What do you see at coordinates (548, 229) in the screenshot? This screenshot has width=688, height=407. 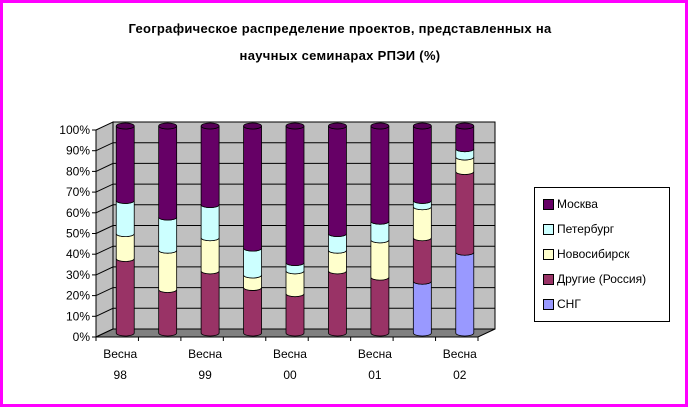 I see `legend-swatch-petersburg` at bounding box center [548, 229].